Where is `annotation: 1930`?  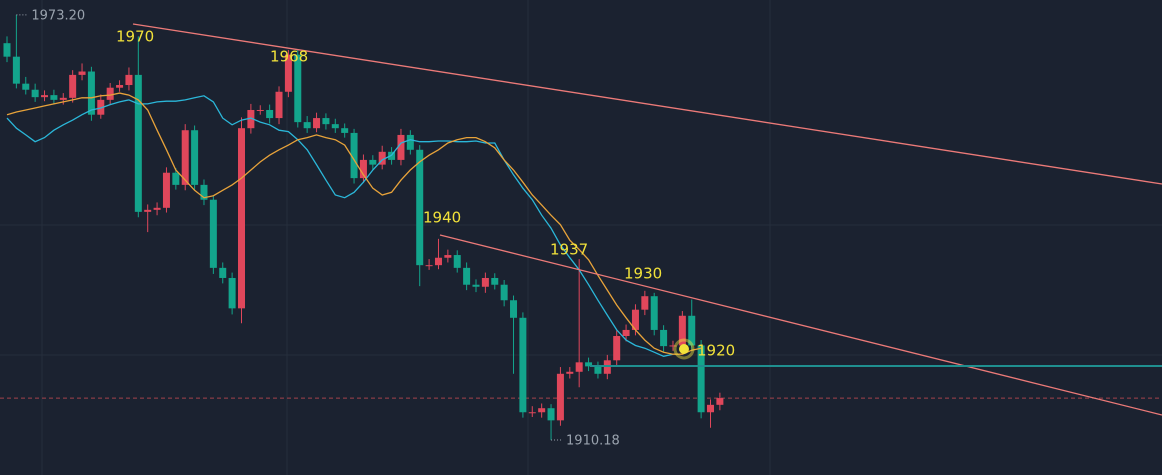 annotation: 1930 is located at coordinates (643, 274).